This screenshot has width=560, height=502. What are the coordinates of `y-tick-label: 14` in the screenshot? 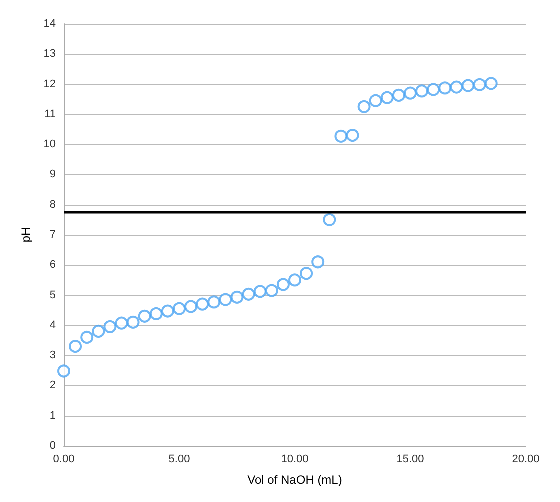 It's located at (50, 24).